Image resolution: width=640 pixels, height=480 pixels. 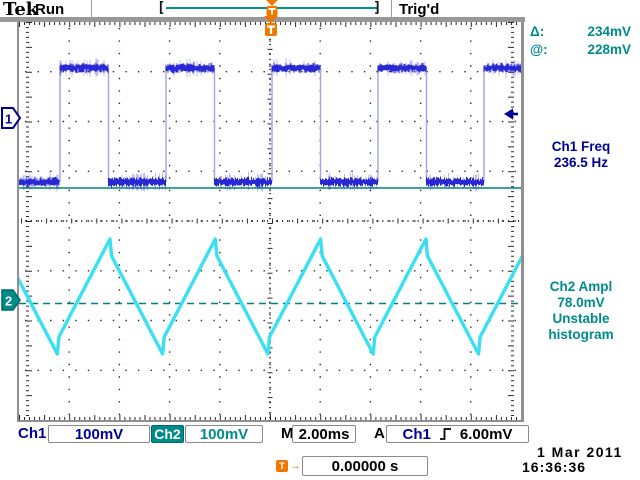 I want to click on cursor-readout: Δ: 234mV @: 228mV, so click(x=580, y=42).